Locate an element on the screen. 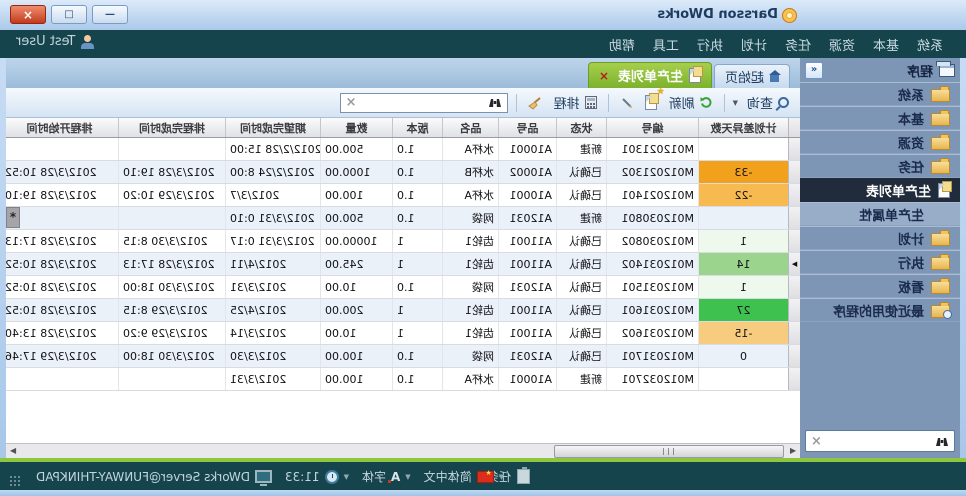 Image resolution: width=966 pixels, height=496 pixels. query-button: 查询 is located at coordinates (768, 102).